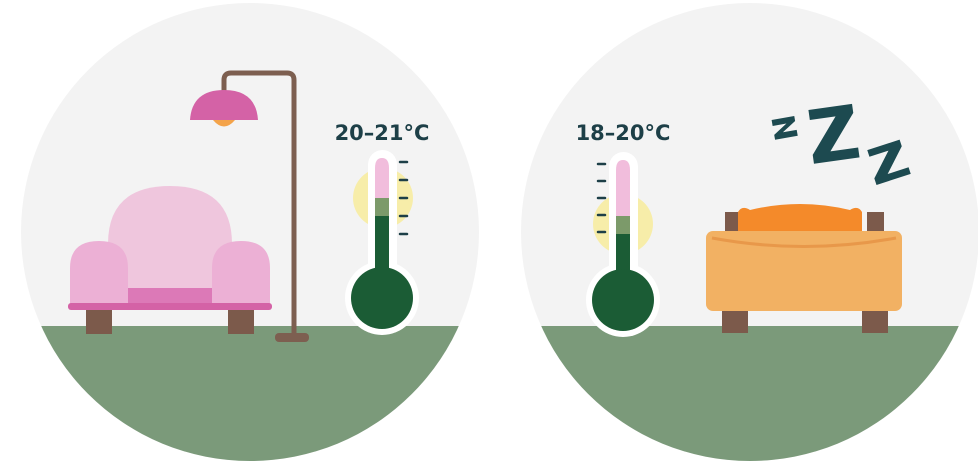 The height and width of the screenshot is (462, 978). I want to click on floor-lamp-icon, so click(249, 206).